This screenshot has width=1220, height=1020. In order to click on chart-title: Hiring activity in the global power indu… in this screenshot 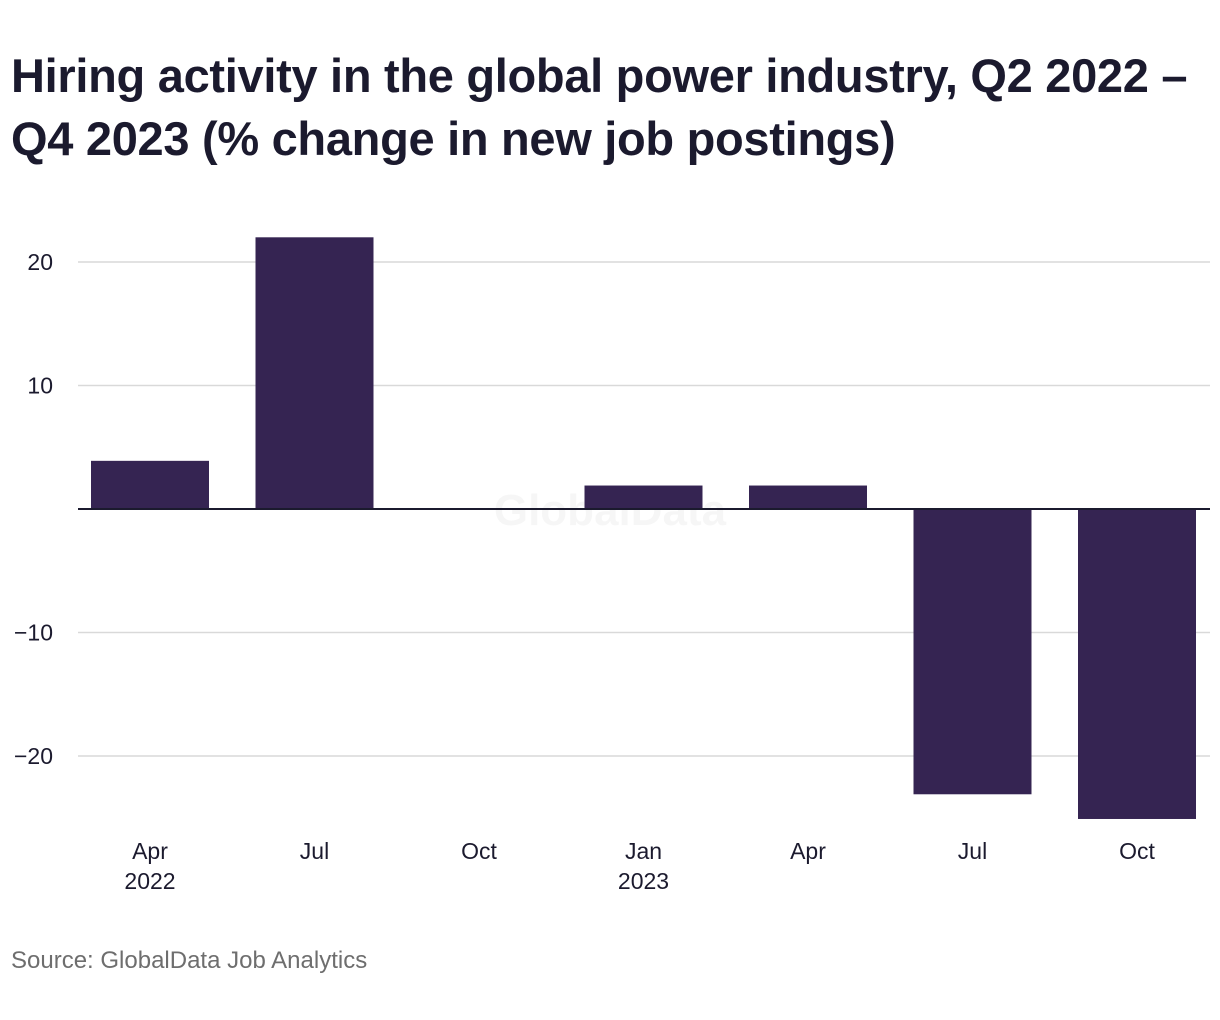, I will do `click(599, 107)`.